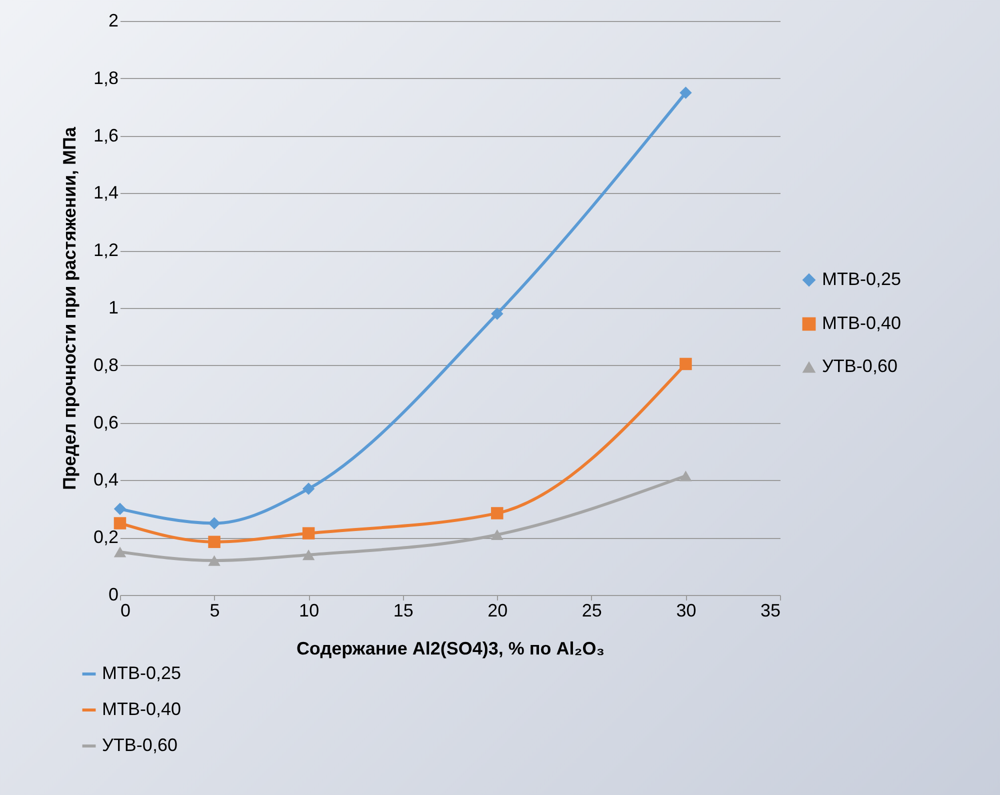 This screenshot has height=795, width=1000. What do you see at coordinates (105, 250) in the screenshot?
I see `y-tick-label: 1,2` at bounding box center [105, 250].